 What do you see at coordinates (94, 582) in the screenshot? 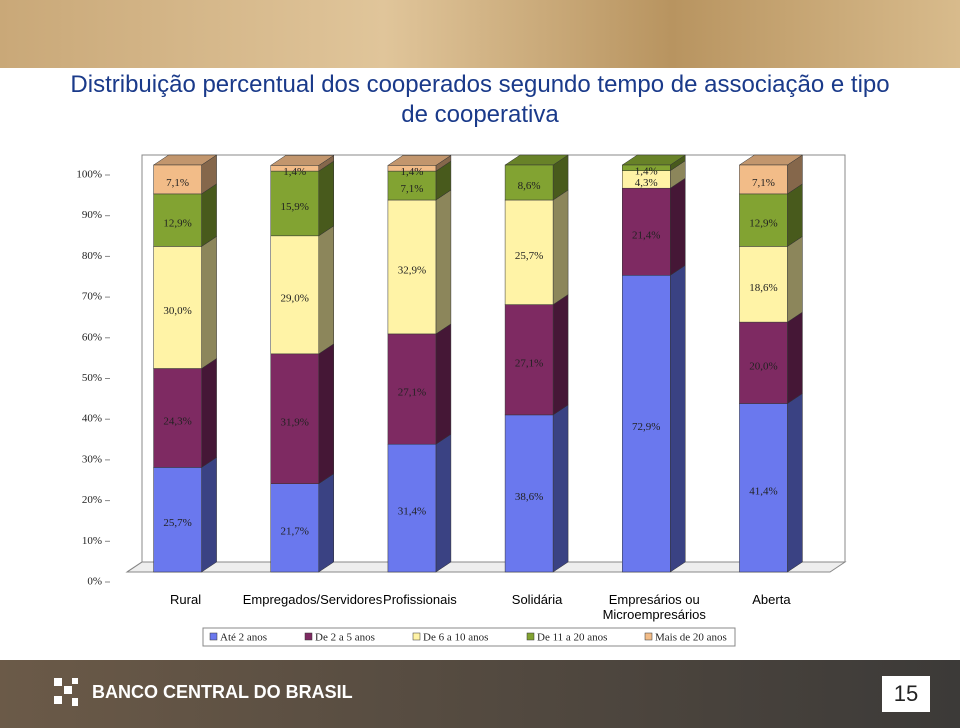
I see `y-tick-label: 0%` at bounding box center [94, 582].